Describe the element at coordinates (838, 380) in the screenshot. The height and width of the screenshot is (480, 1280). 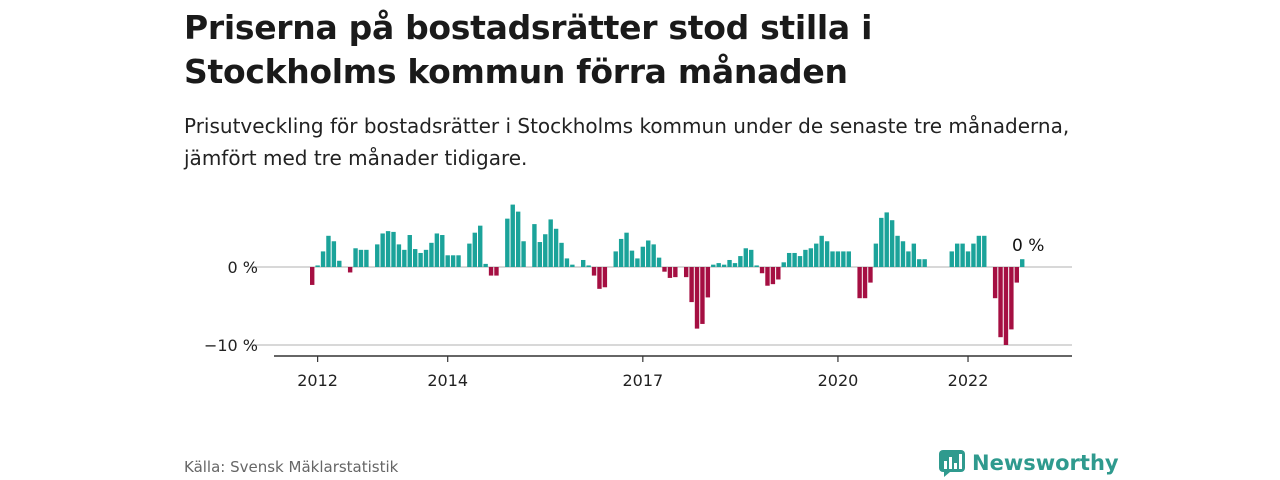
I see `x-tick-label: 2020` at that location.